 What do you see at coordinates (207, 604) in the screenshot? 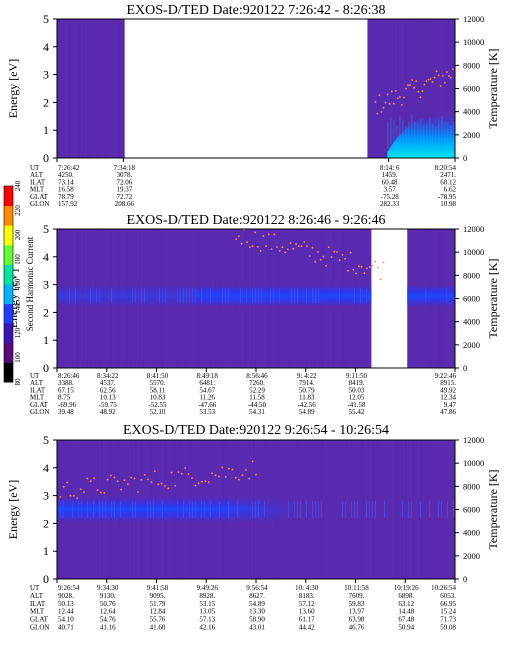
I see `row-value: 53.15` at bounding box center [207, 604].